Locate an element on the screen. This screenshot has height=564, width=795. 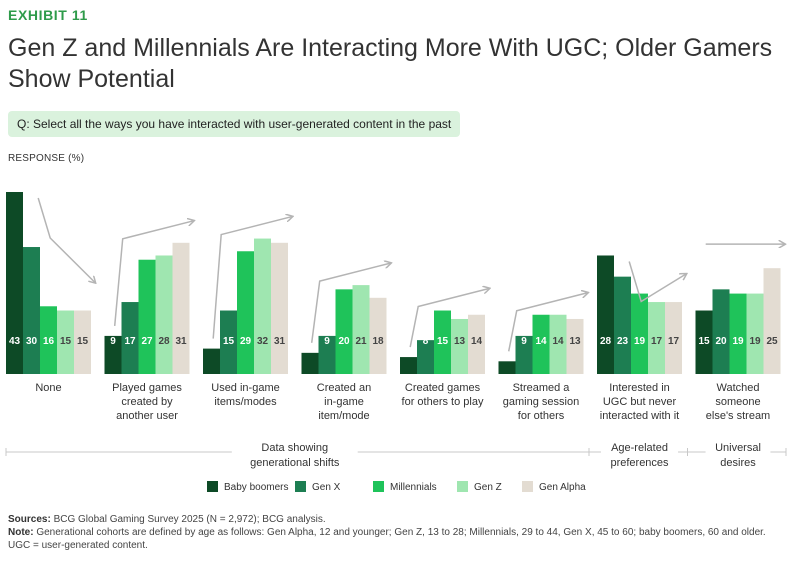
category-label: Created an in-game item/mode is located at coordinates (344, 402).